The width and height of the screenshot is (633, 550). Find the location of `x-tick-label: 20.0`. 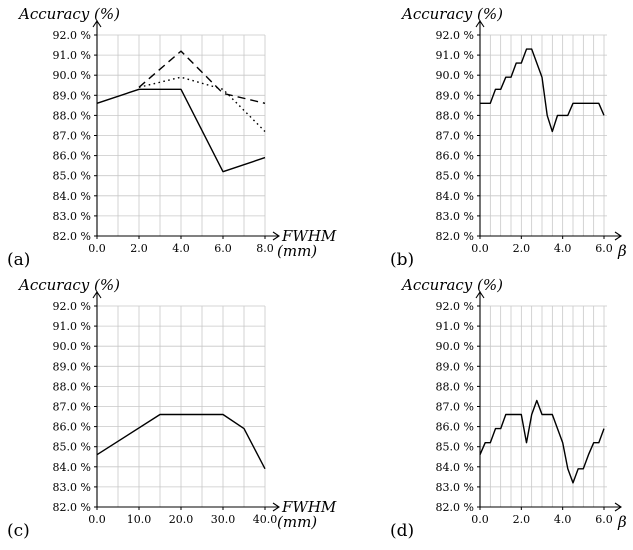

x-tick-label: 20.0 is located at coordinates (181, 519).